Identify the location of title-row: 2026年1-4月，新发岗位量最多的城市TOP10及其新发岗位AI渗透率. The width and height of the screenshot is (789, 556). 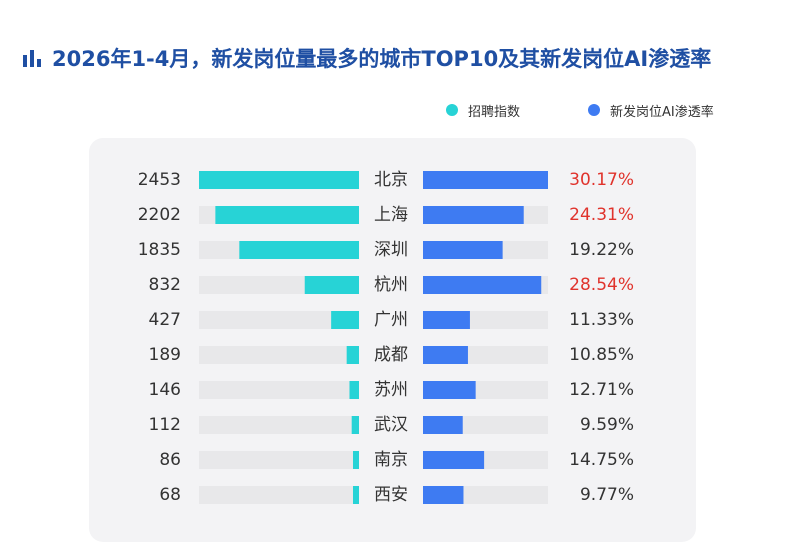
(366, 58).